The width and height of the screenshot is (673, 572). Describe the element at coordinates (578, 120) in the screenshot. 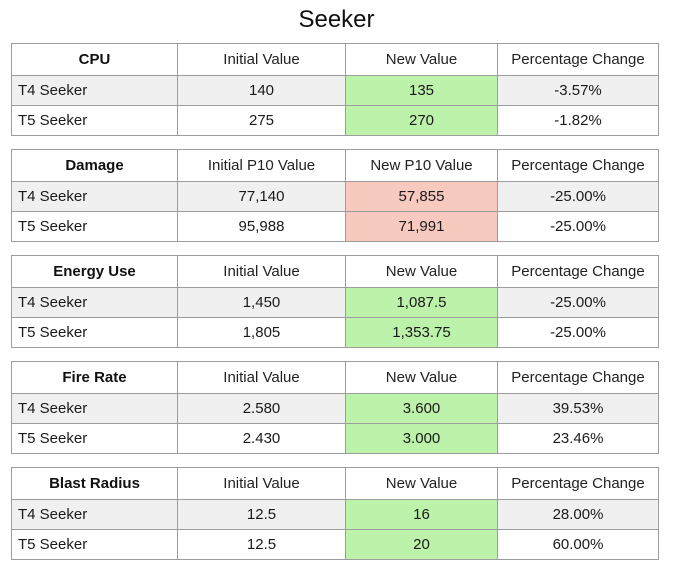

I see `percentage-change-cell: -1.82%` at that location.